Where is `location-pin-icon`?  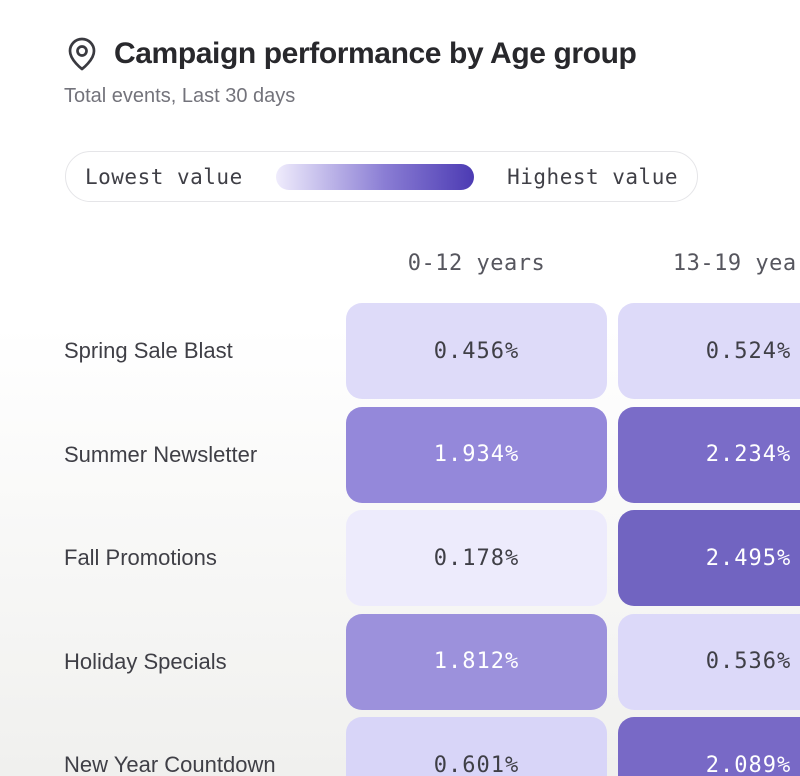
location-pin-icon is located at coordinates (82, 54).